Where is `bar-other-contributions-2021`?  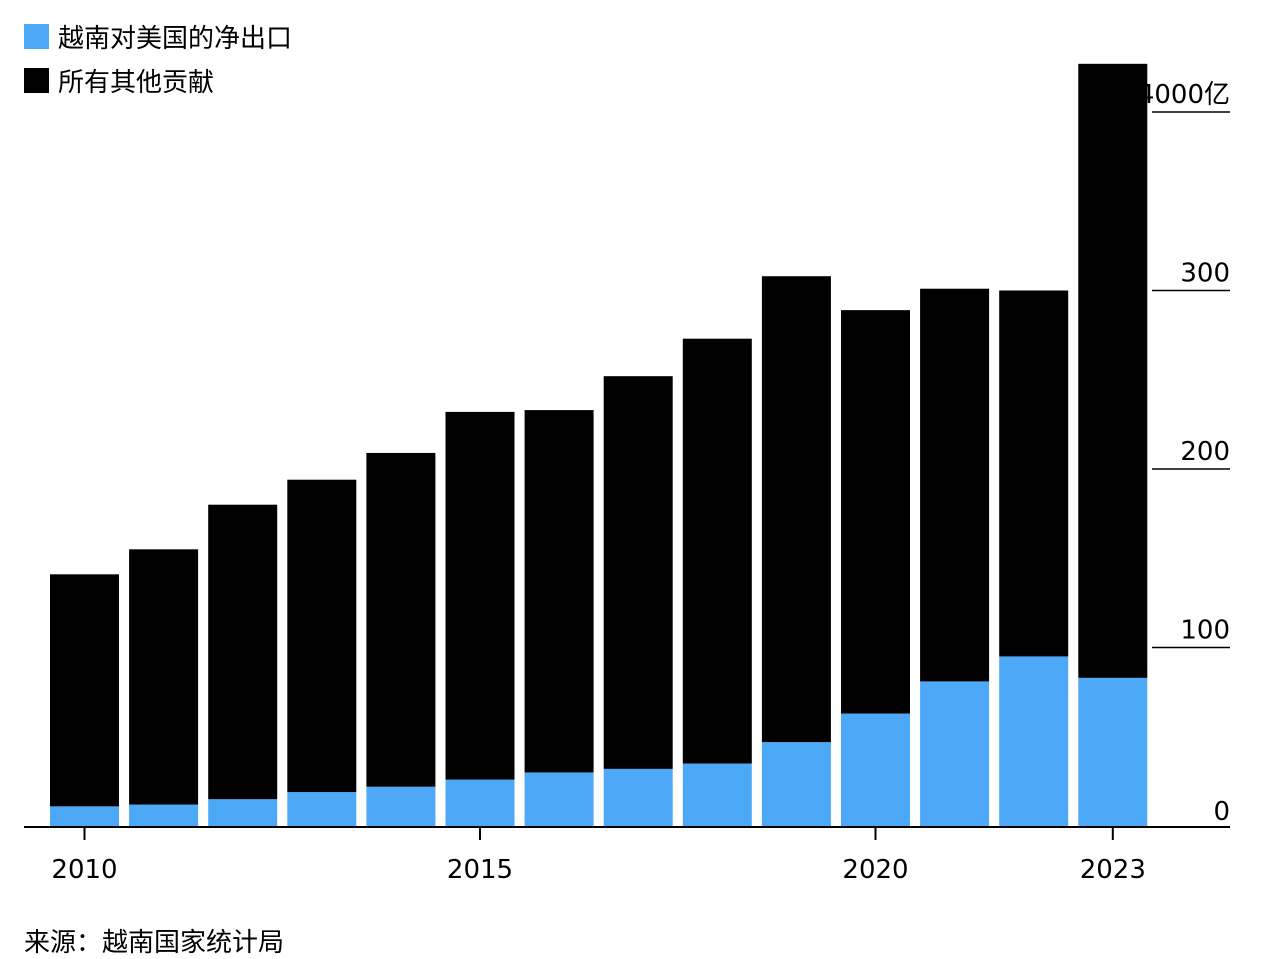 bar-other-contributions-2021 is located at coordinates (955, 485).